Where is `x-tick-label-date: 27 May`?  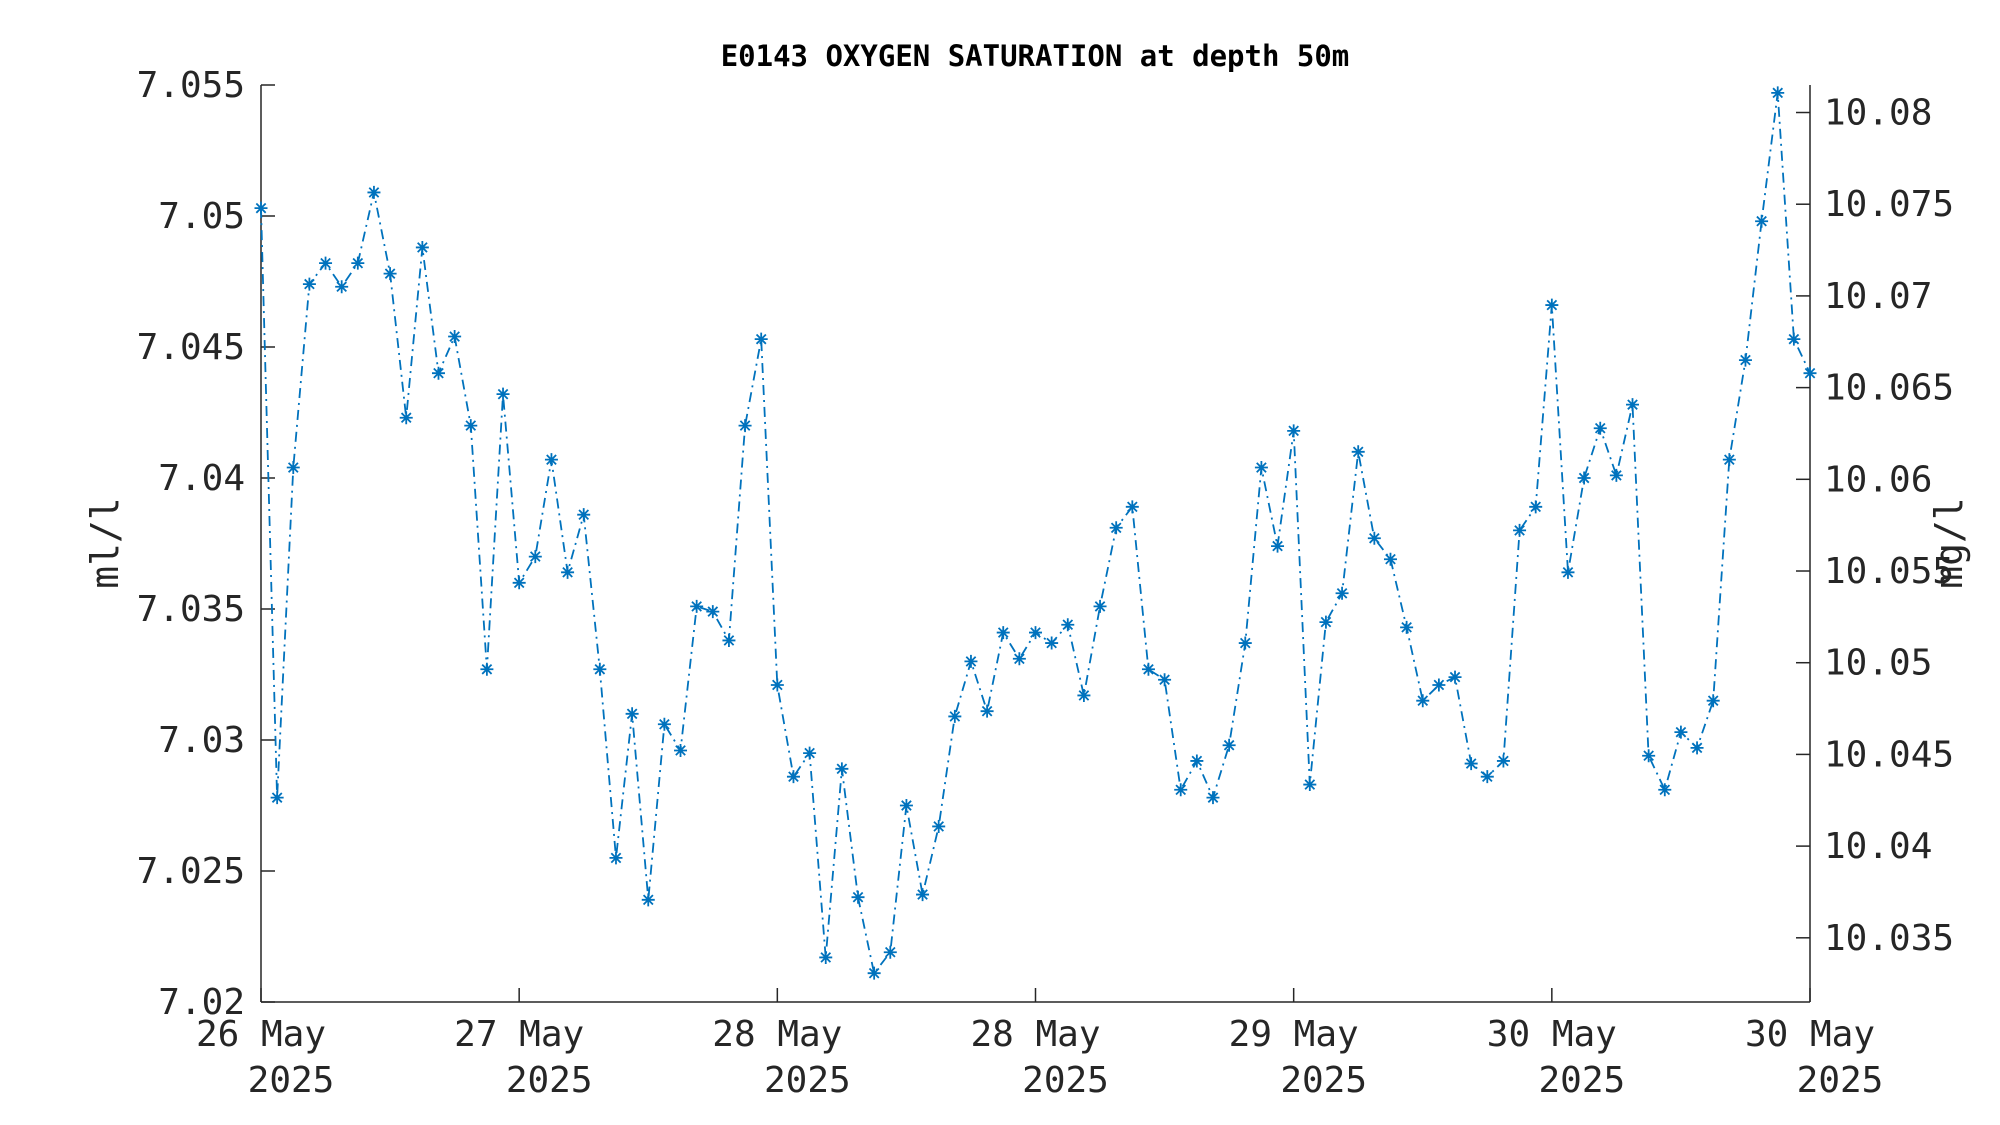
x-tick-label-date: 27 May is located at coordinates (519, 1034).